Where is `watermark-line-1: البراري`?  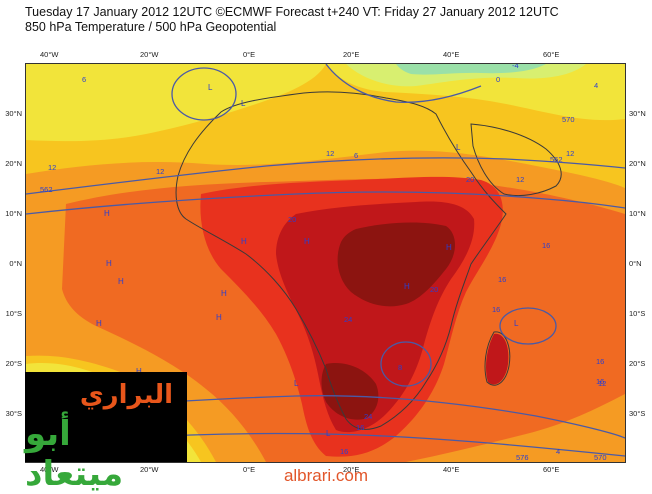
watermark-line-1: البراري is located at coordinates (126, 395).